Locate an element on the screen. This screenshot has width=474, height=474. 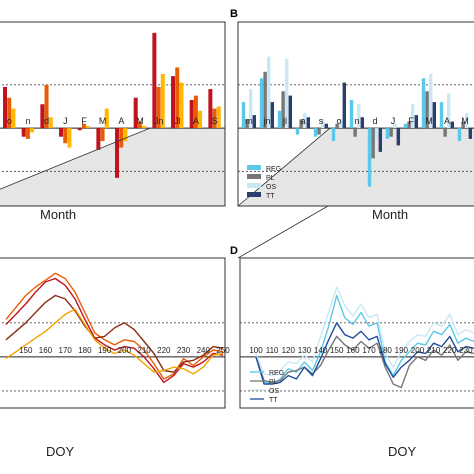
panel-b-legend: REG PL OS TT is located at coordinates (264, 182).